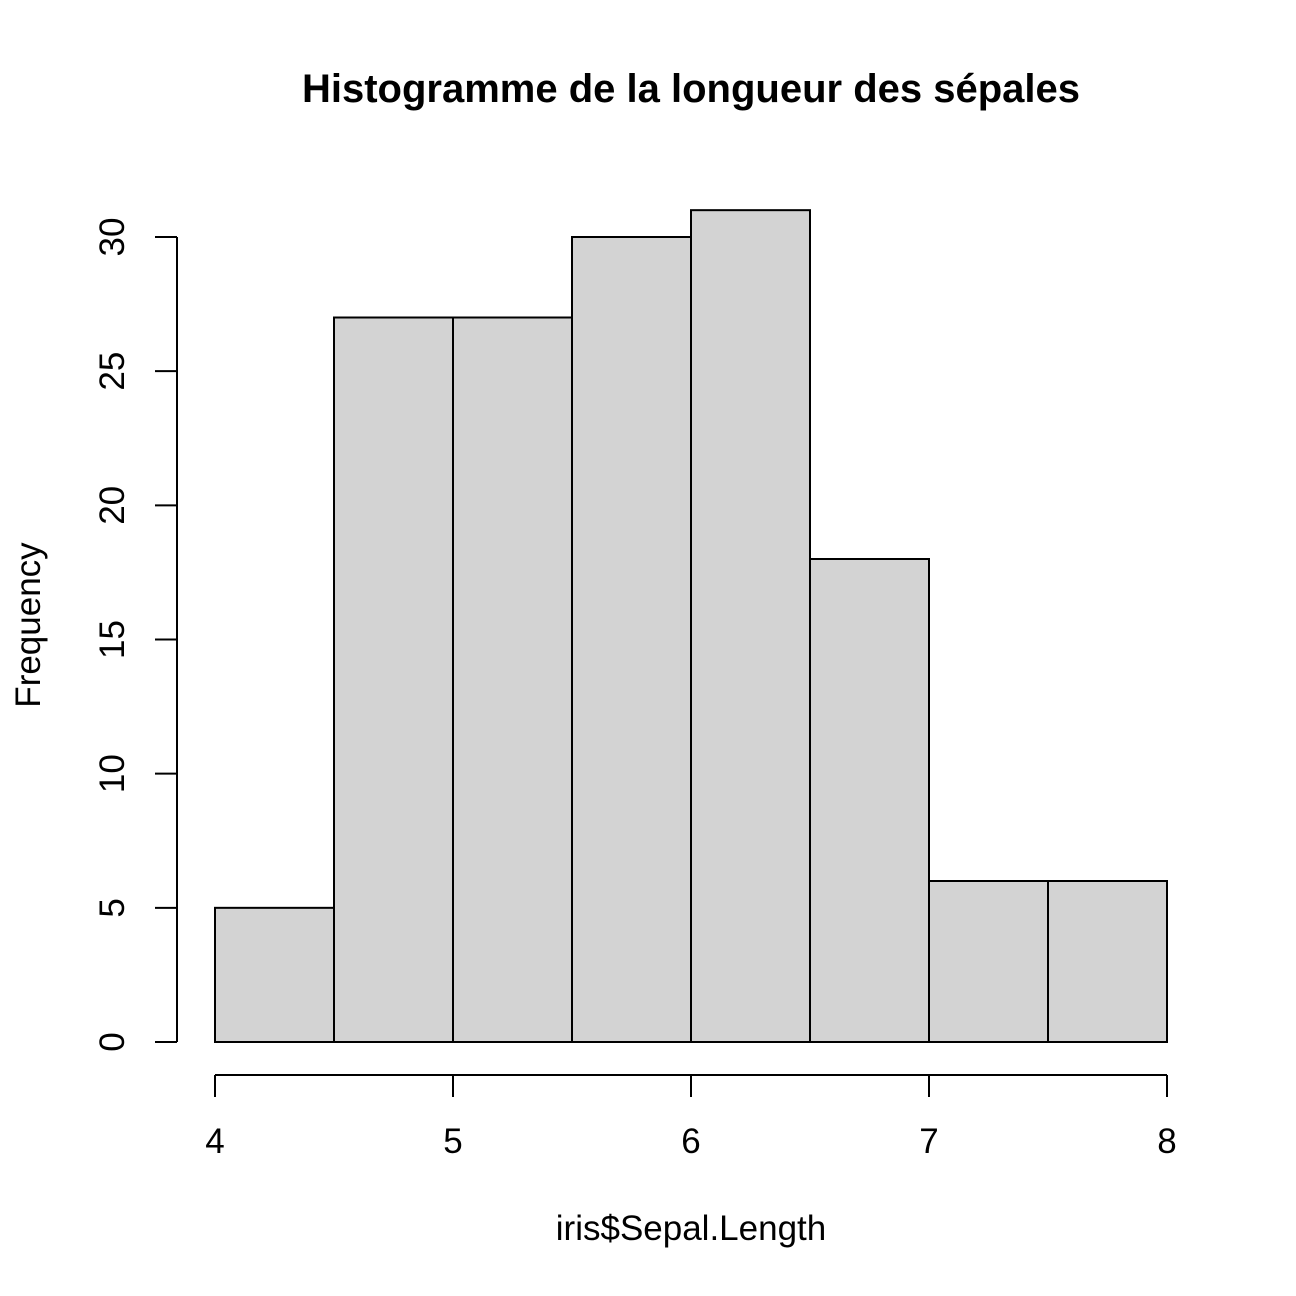 This screenshot has width=1296, height=1296. Describe the element at coordinates (1166, 1141) in the screenshot. I see `x-tick-label: 8` at that location.